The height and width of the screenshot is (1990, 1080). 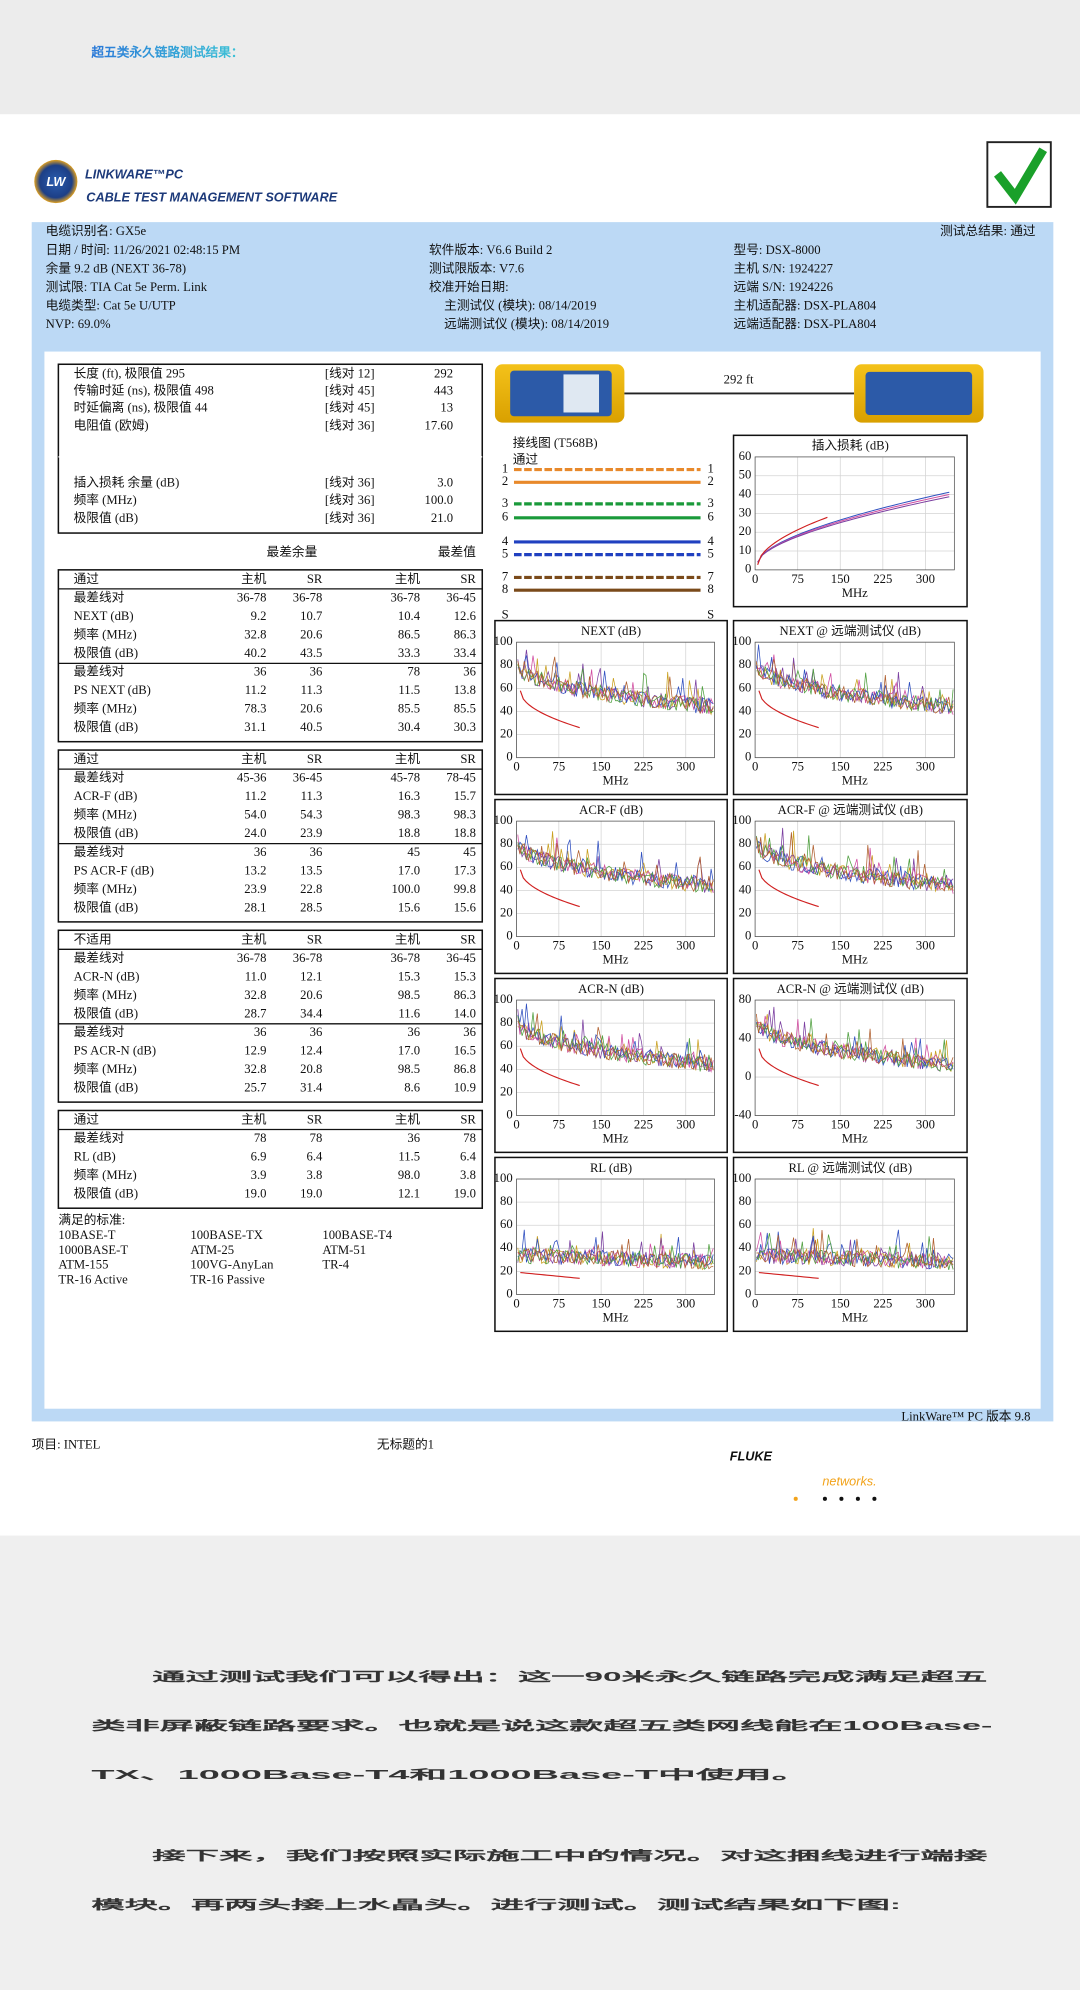 What do you see at coordinates (465, 815) in the screenshot?
I see `result-cell: 98.3` at bounding box center [465, 815].